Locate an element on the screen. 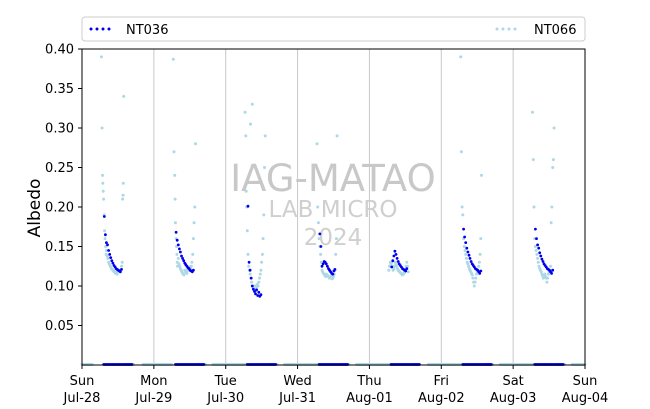  x-tick-label-date-6: Aug-03 is located at coordinates (513, 398).